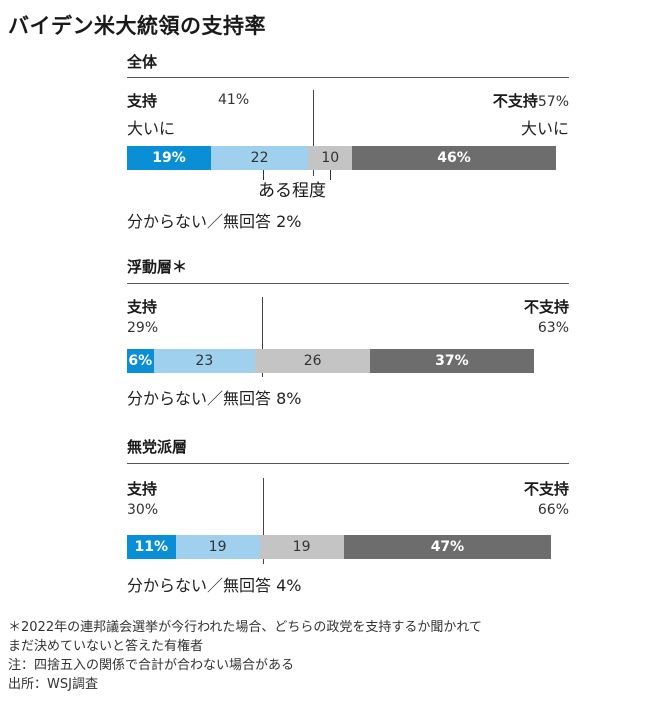 Image resolution: width=672 pixels, height=712 pixels. I want to click on section-title-swing: 浮動層＊, so click(157, 267).